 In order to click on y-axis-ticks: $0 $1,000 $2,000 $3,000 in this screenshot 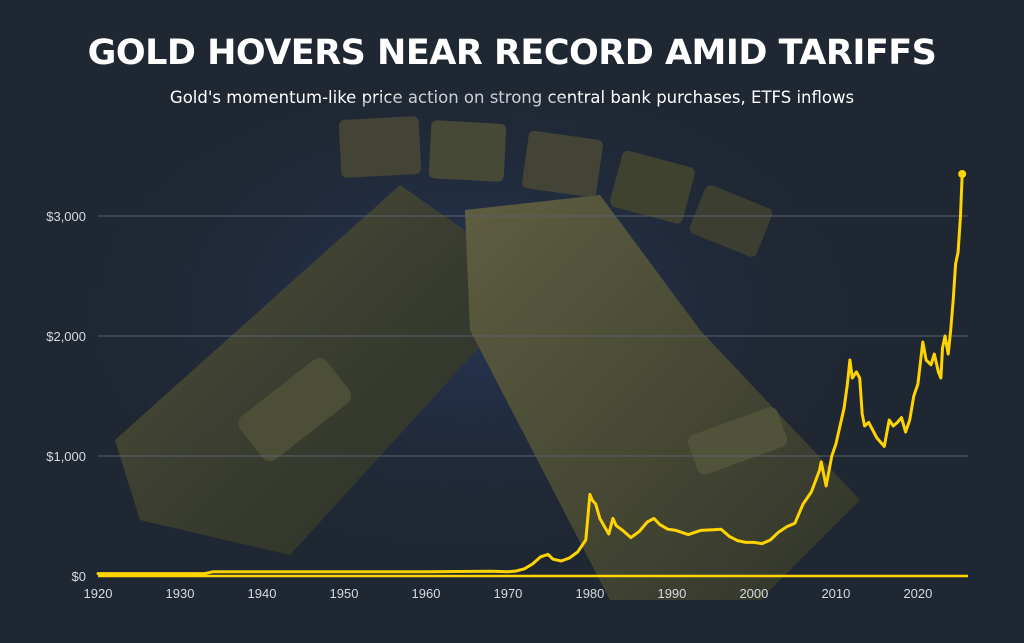, I will do `click(66, 396)`.